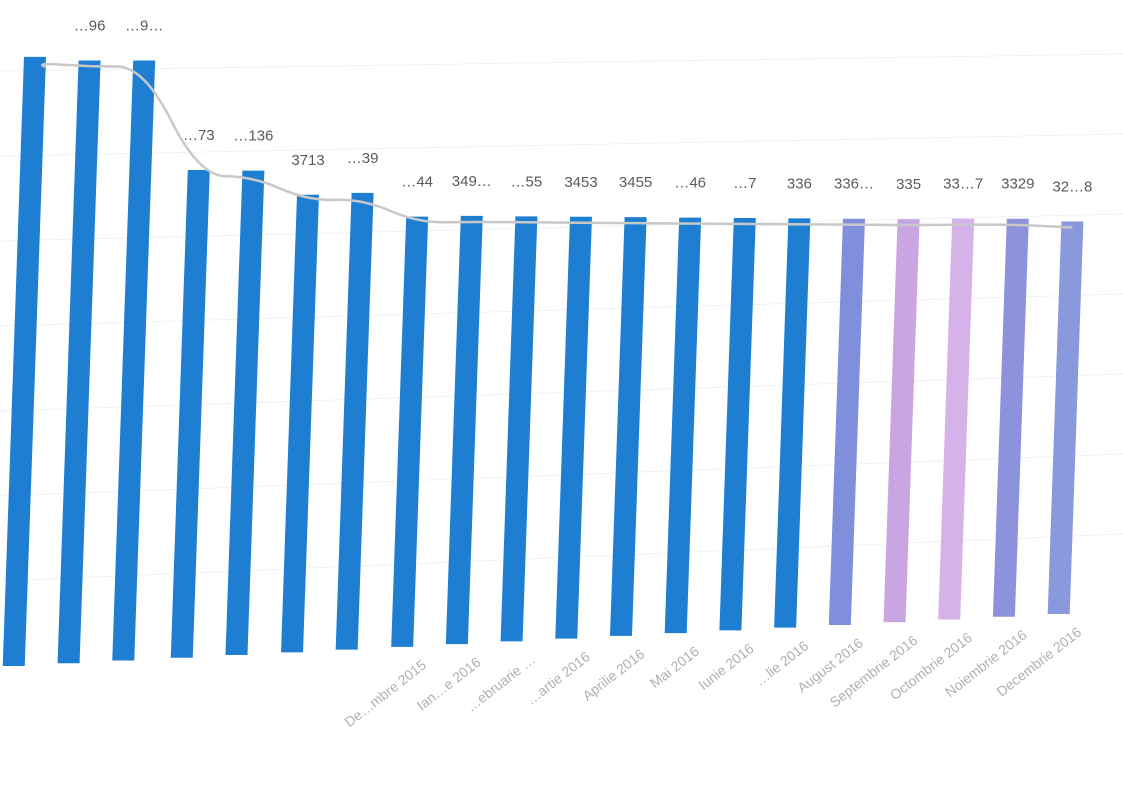  Describe the element at coordinates (307, 160) in the screenshot. I see `value-label: 3713` at that location.